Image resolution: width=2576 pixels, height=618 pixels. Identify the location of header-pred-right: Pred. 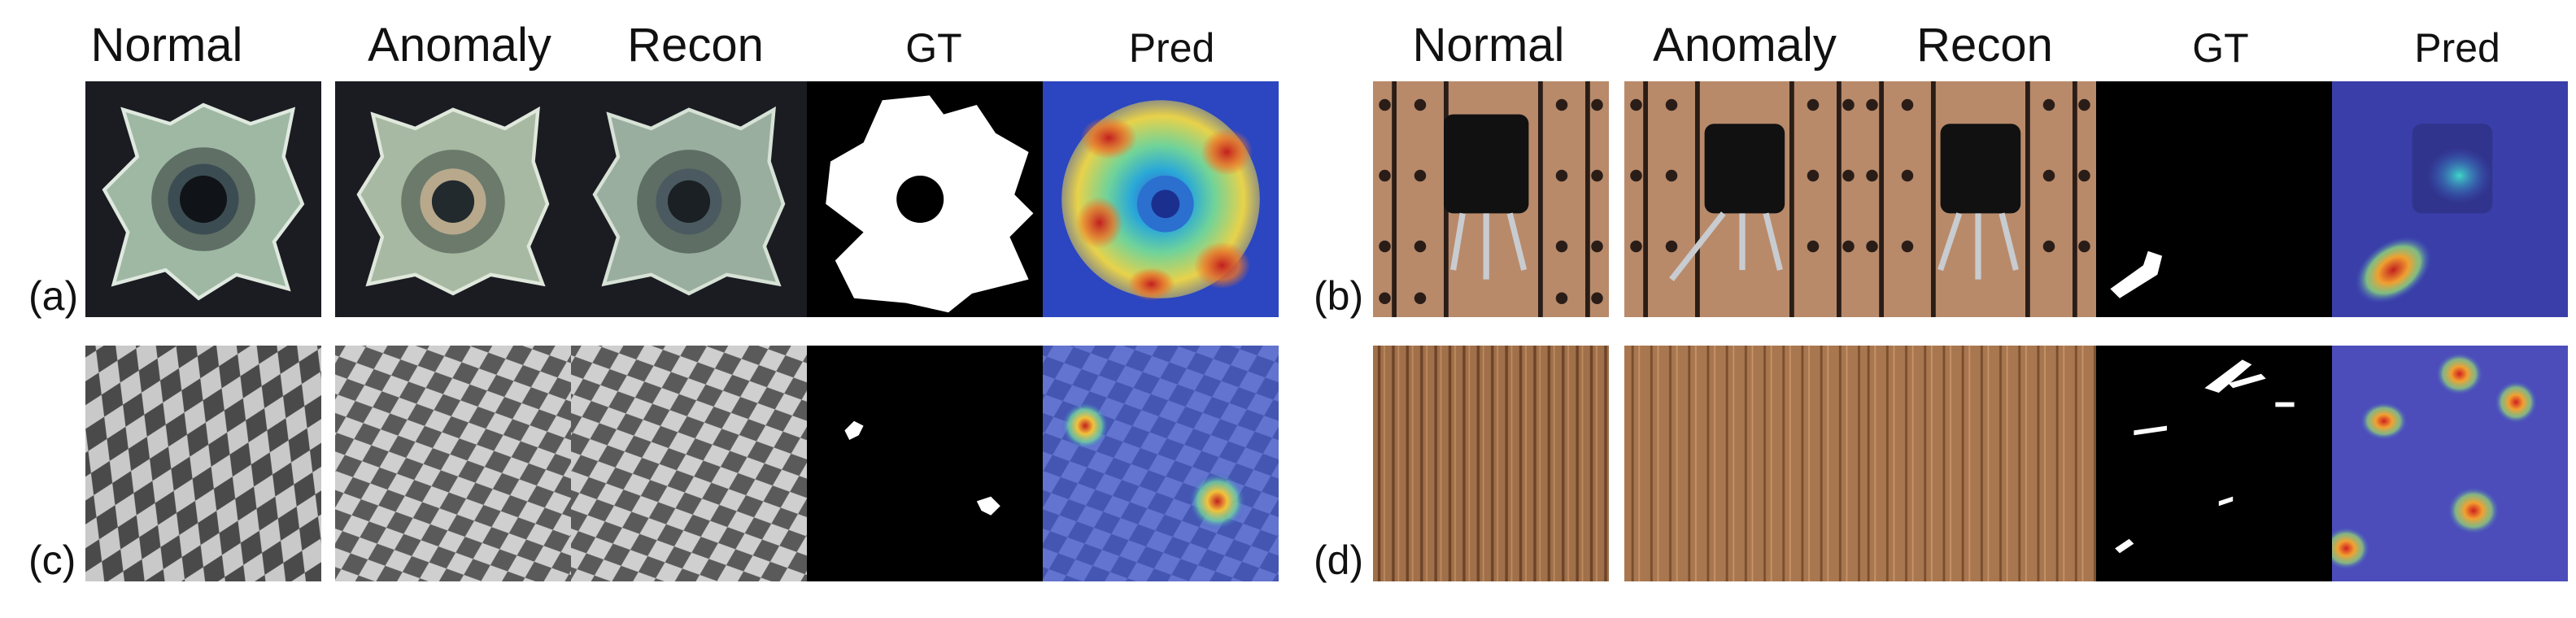
(2457, 48).